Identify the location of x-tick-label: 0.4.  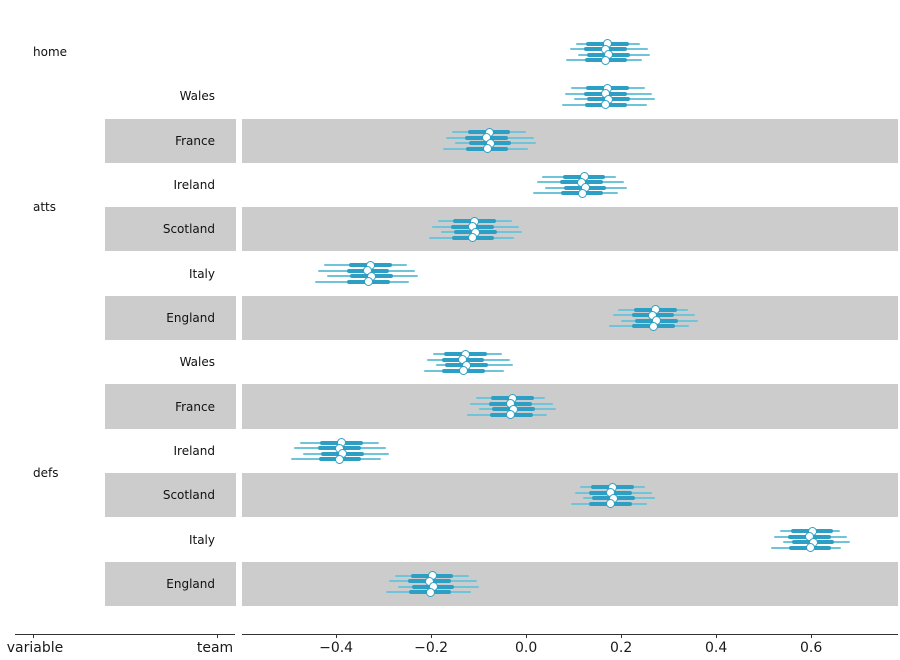
(716, 648).